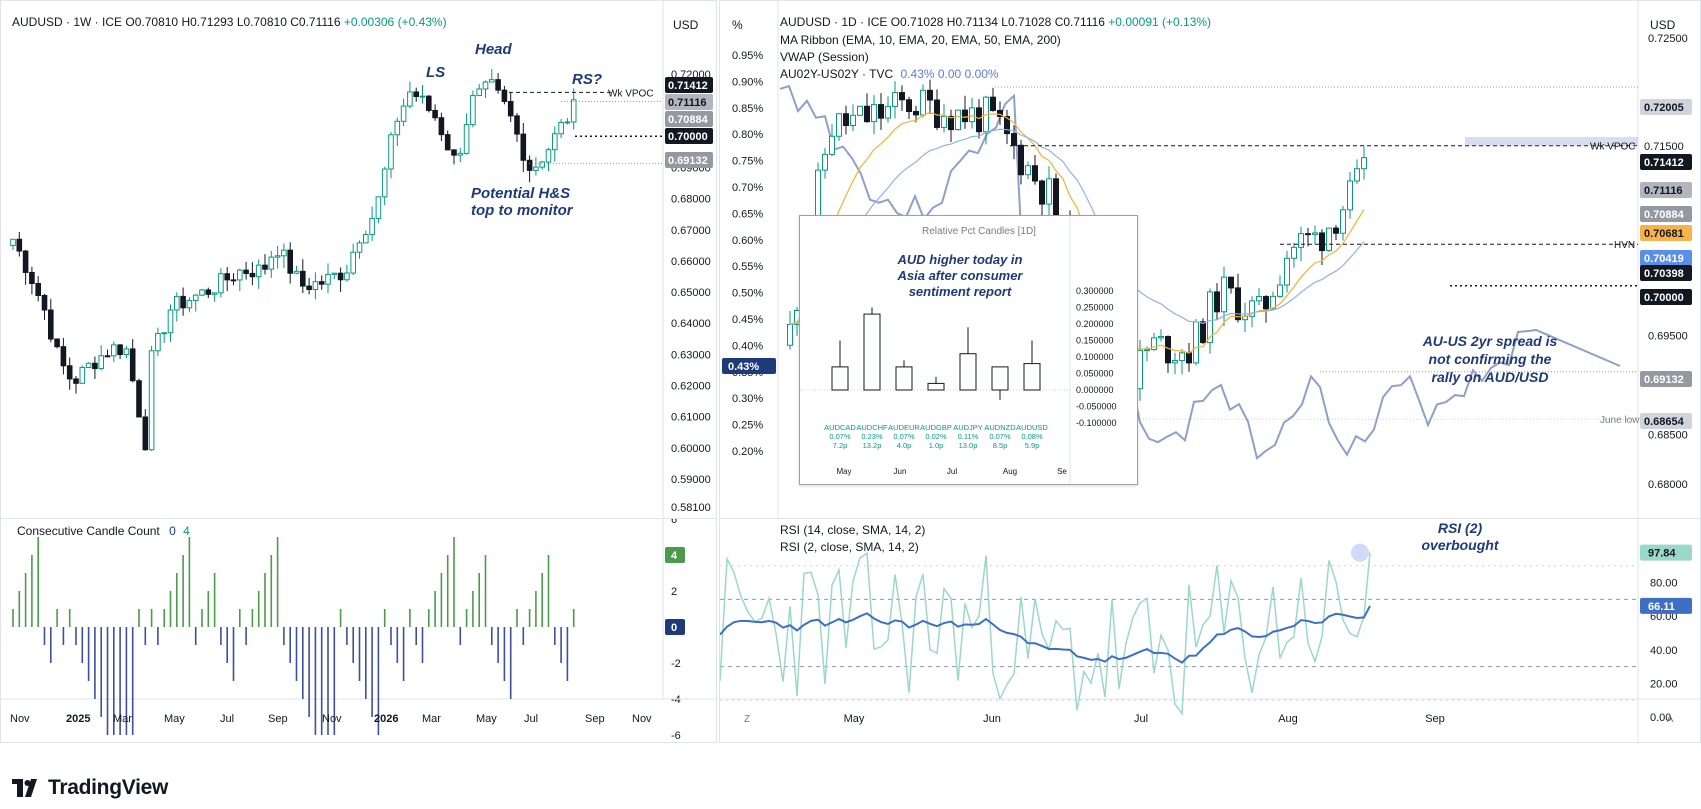  Describe the element at coordinates (691, 262) in the screenshot. I see `left-ytick: 0.66000` at that location.